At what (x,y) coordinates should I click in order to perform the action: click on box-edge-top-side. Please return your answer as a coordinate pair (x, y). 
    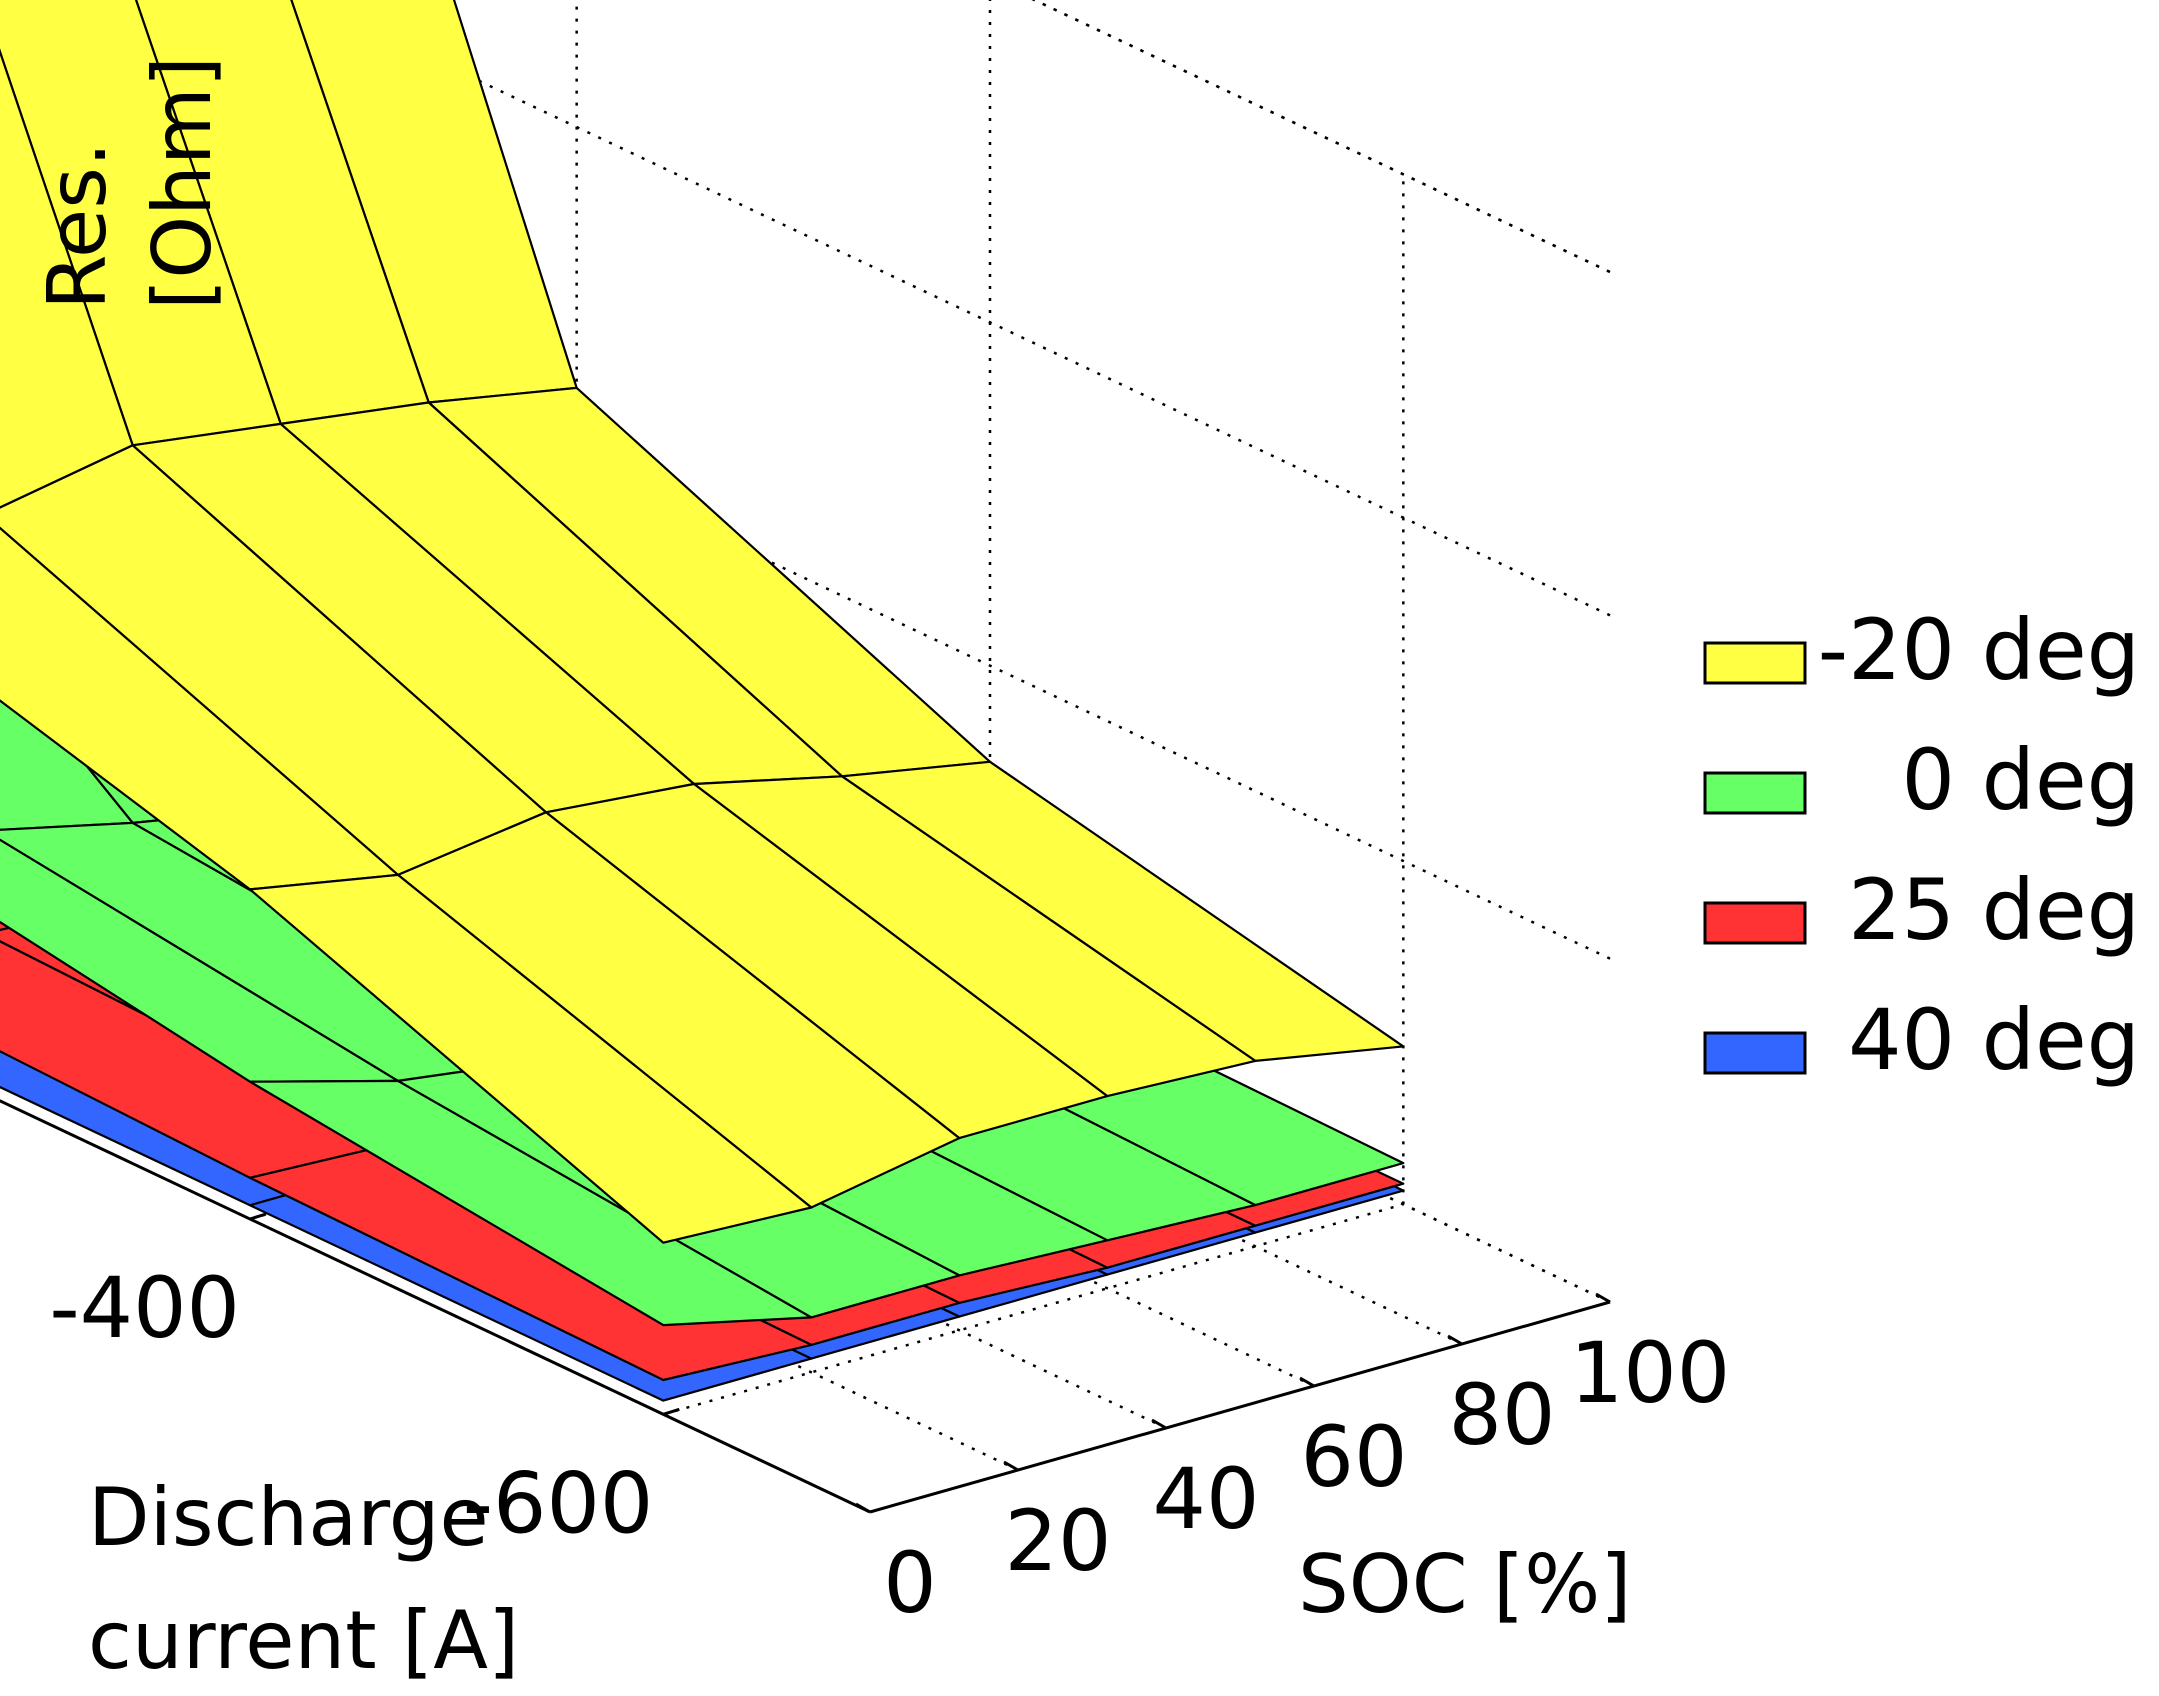
    Looking at the image, I should click on (1321, 137).